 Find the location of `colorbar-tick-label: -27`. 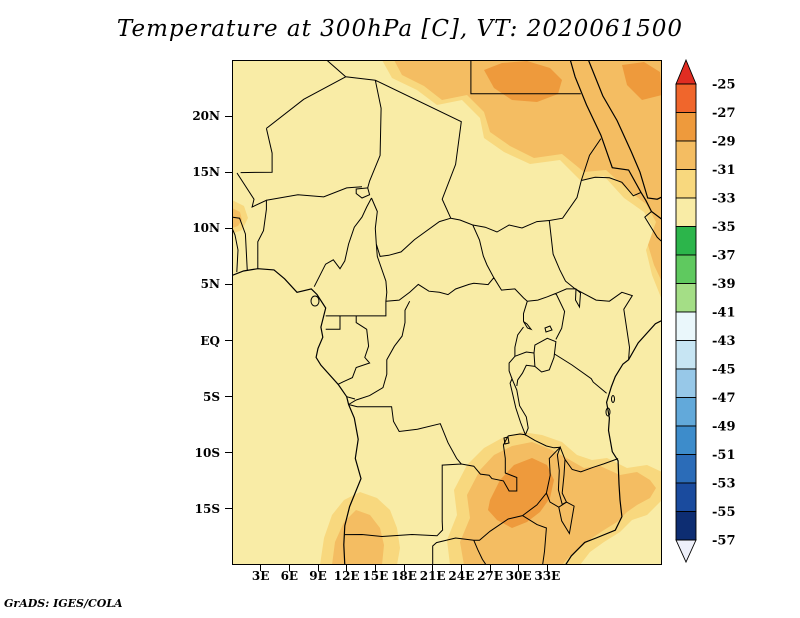

colorbar-tick-label: -27 is located at coordinates (724, 113).